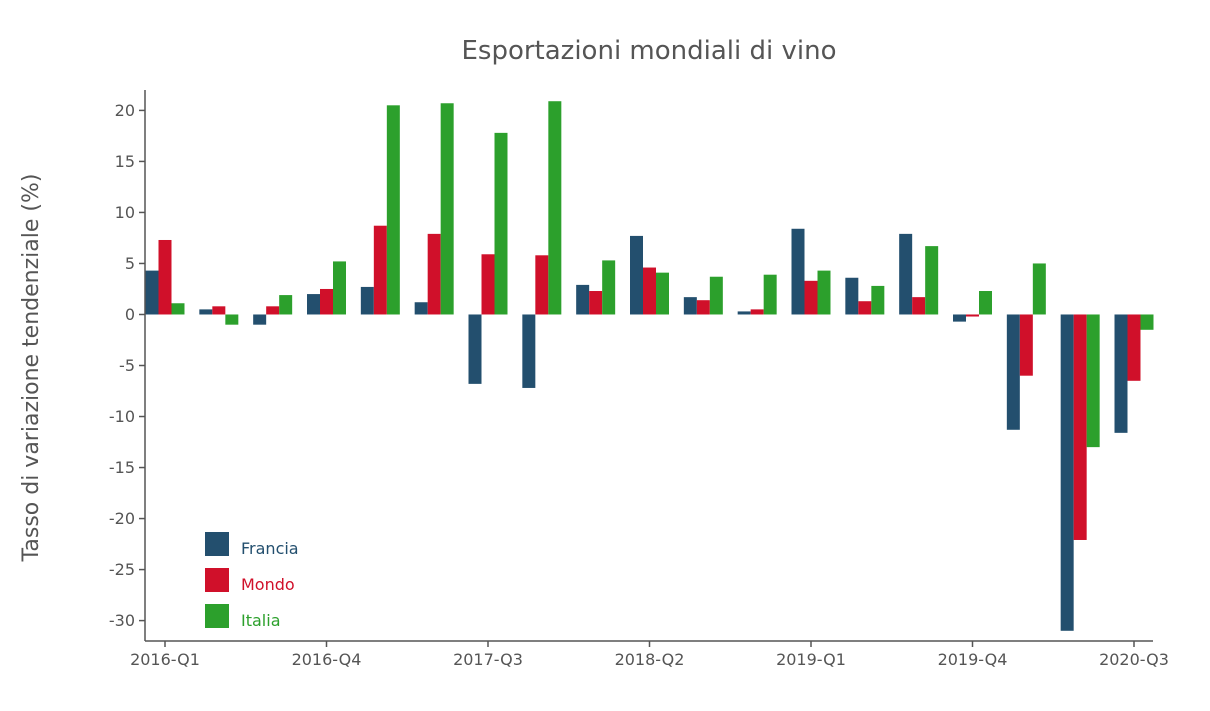 The image size is (1210, 711). I want to click on y-tick-label: 0, so click(130, 314).